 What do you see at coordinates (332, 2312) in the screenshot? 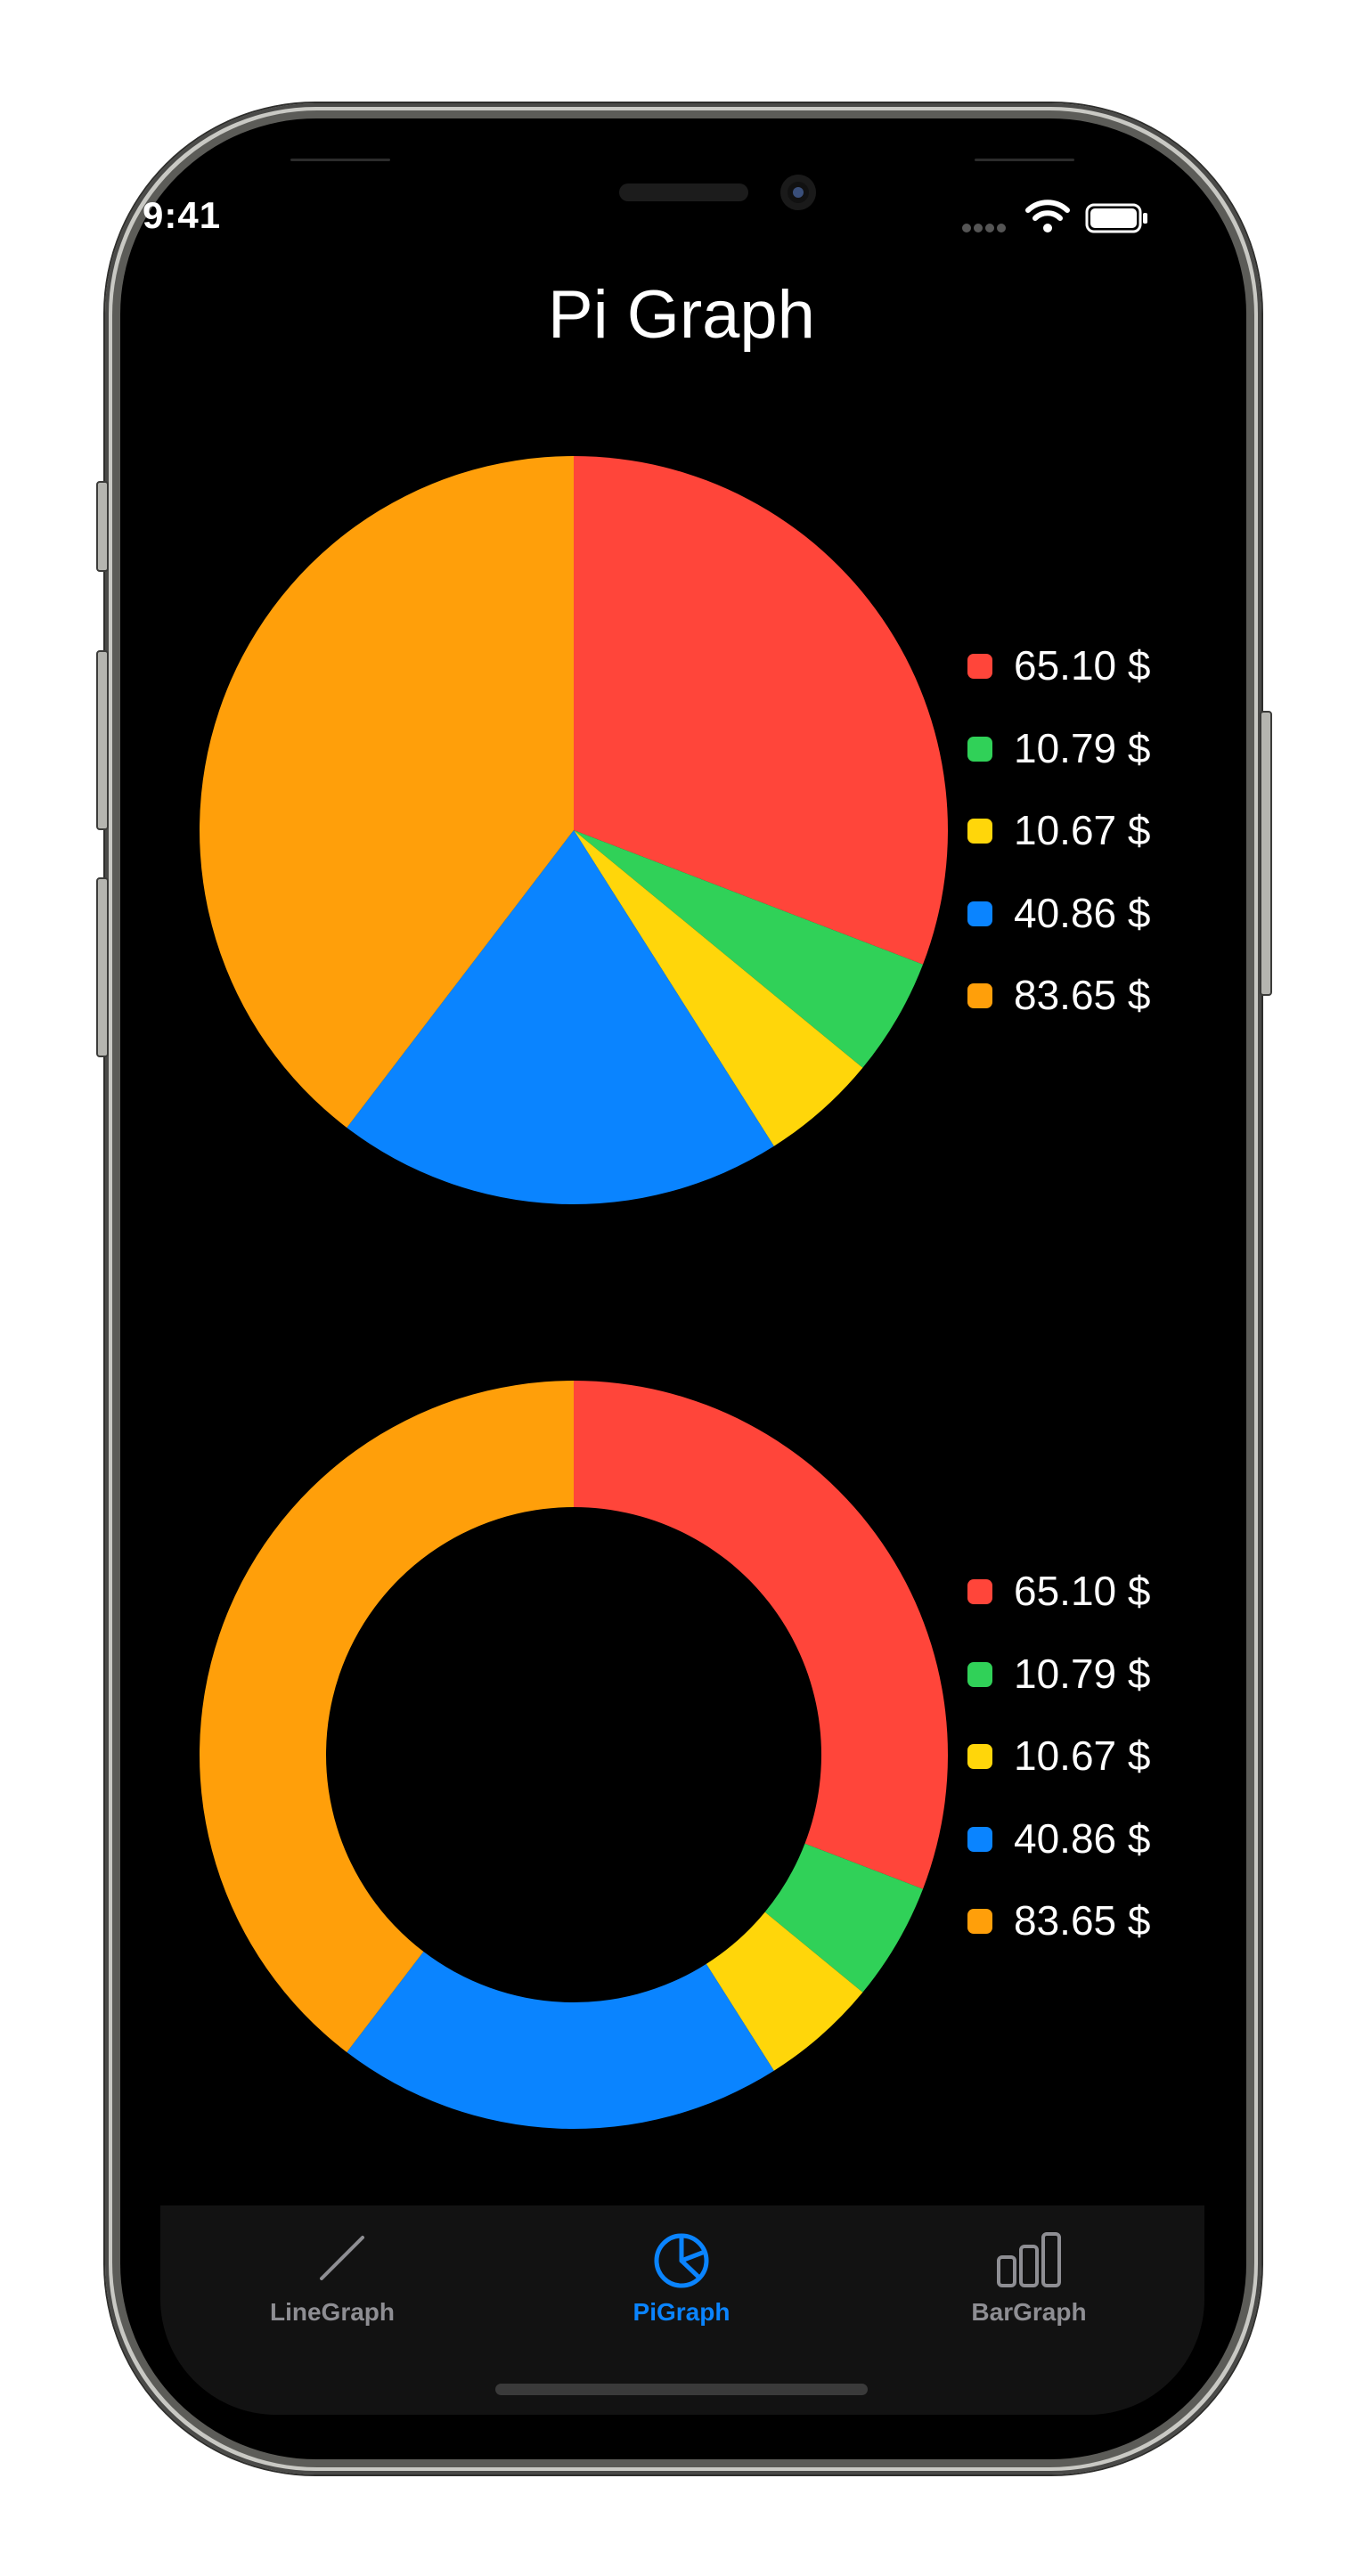
I see `tab-label: LineGraph` at bounding box center [332, 2312].